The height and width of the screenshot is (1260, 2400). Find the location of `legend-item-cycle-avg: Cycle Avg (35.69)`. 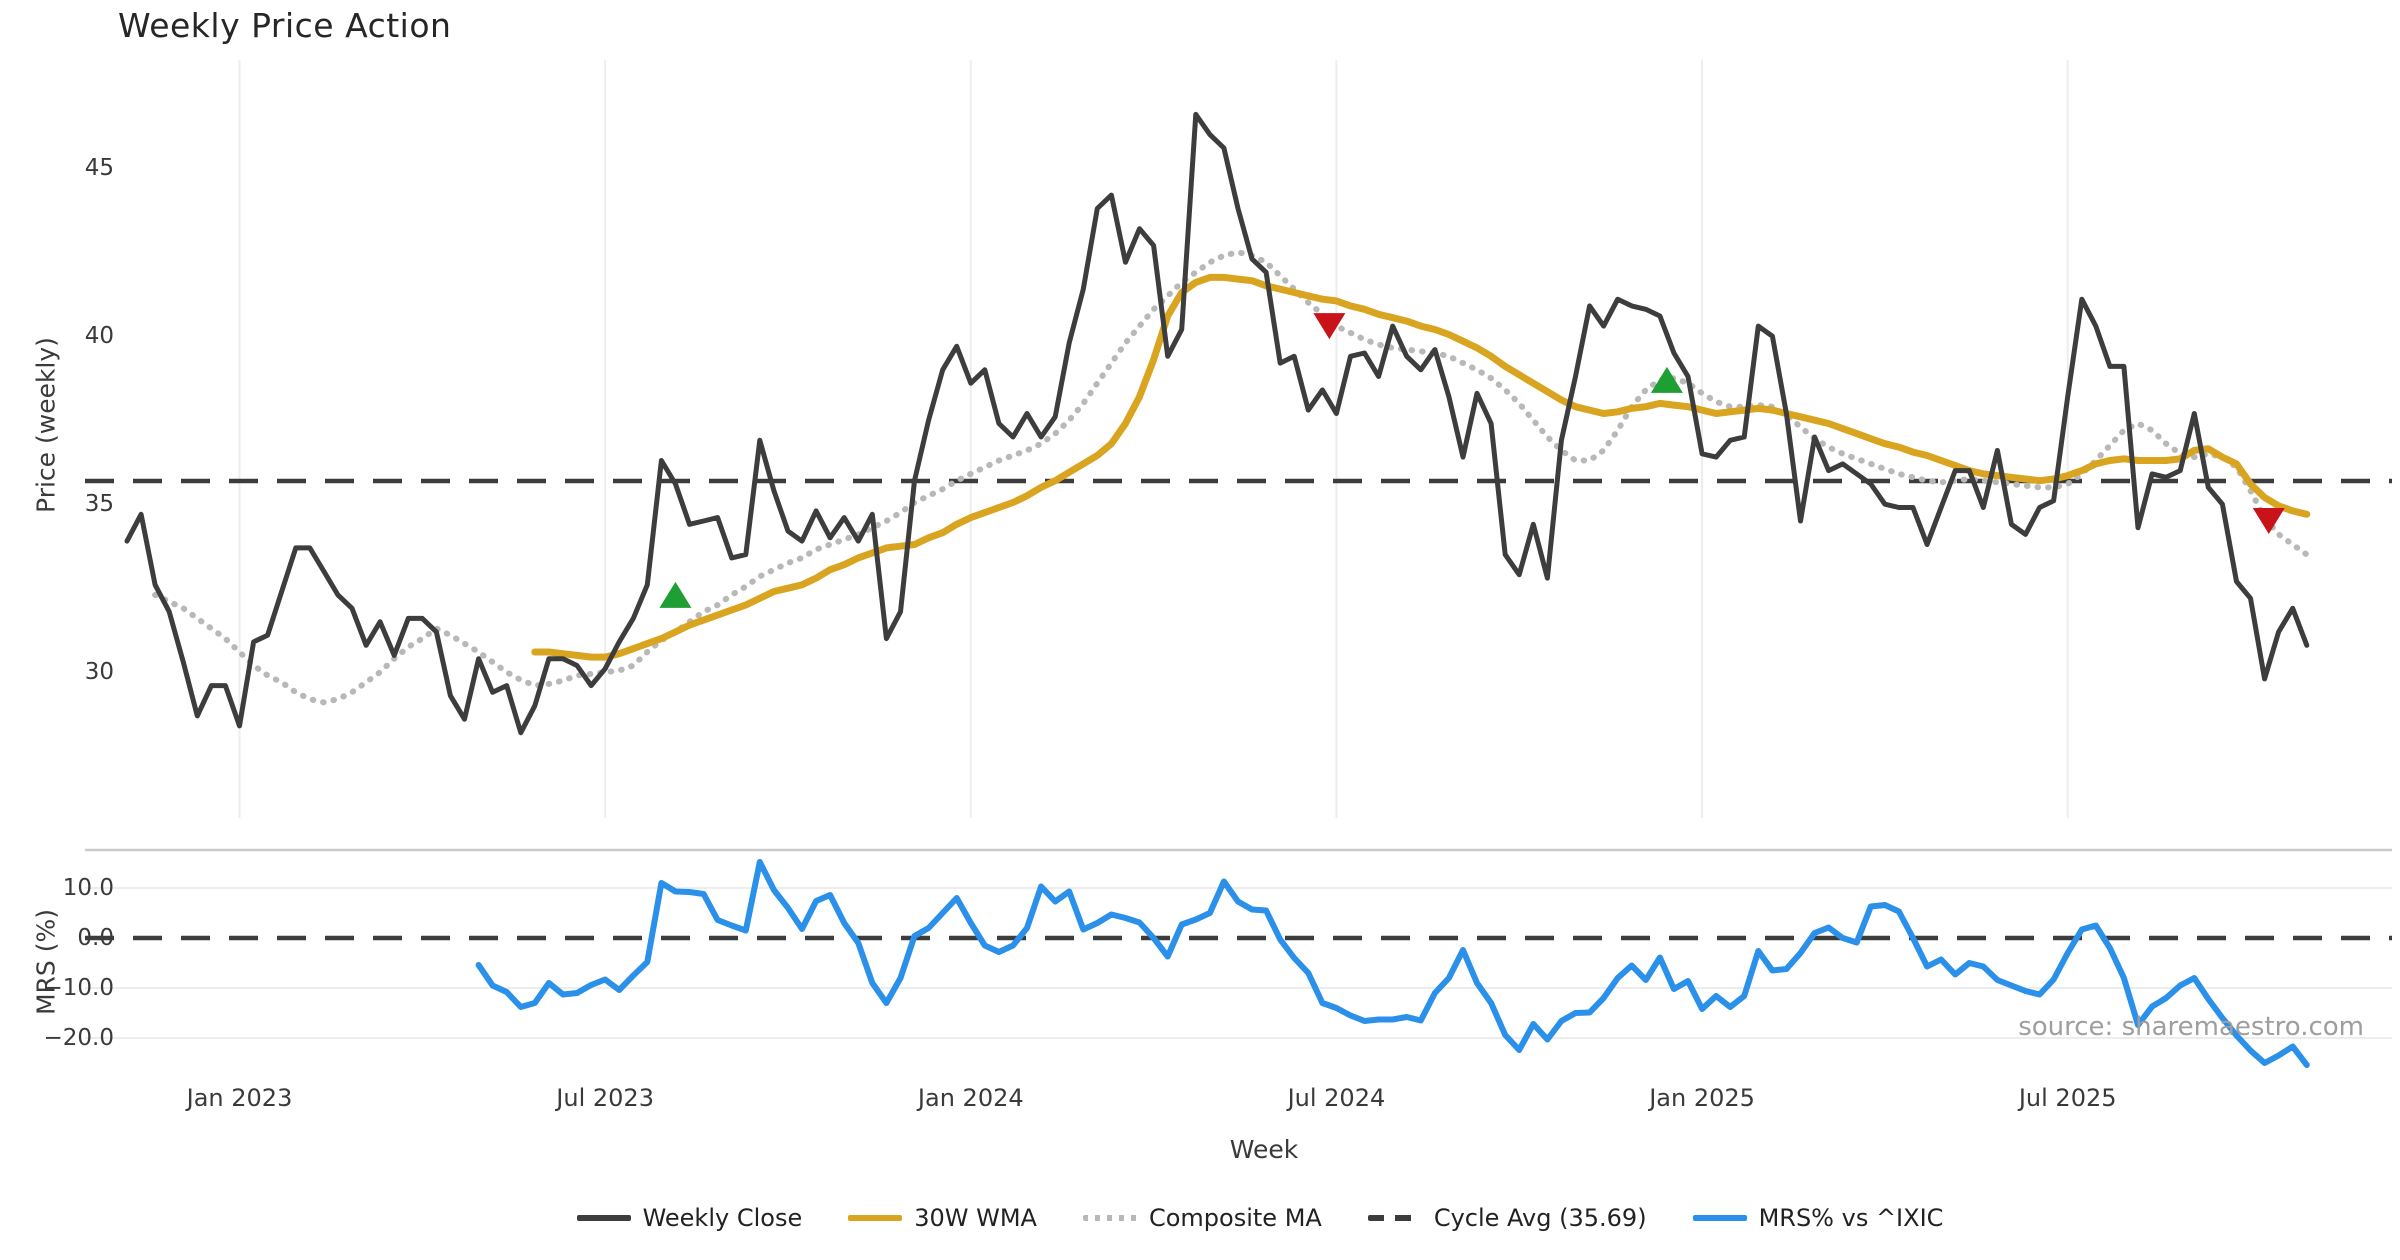

legend-item-cycle-avg: Cycle Avg (35.69) is located at coordinates (1507, 1218).